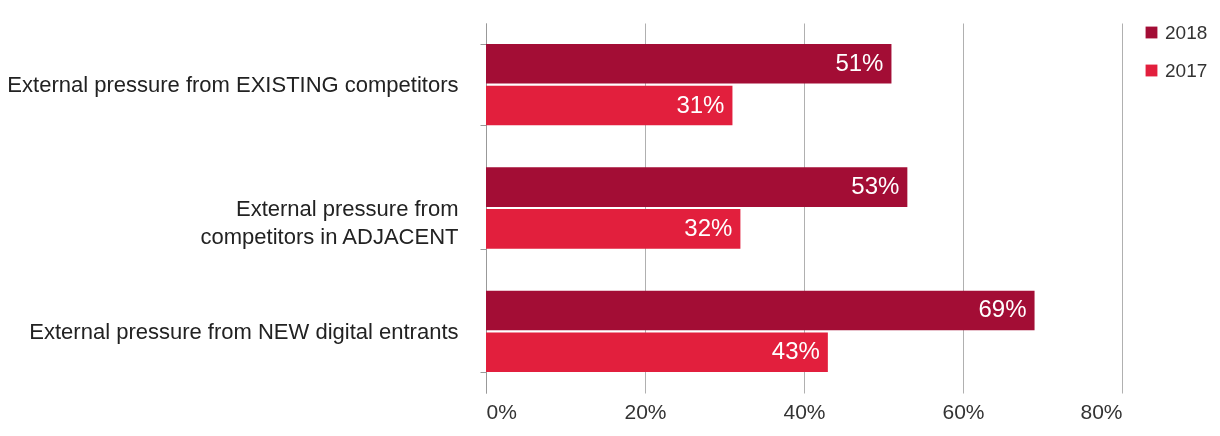  Describe the element at coordinates (708, 227) in the screenshot. I see `text: 32%` at that location.